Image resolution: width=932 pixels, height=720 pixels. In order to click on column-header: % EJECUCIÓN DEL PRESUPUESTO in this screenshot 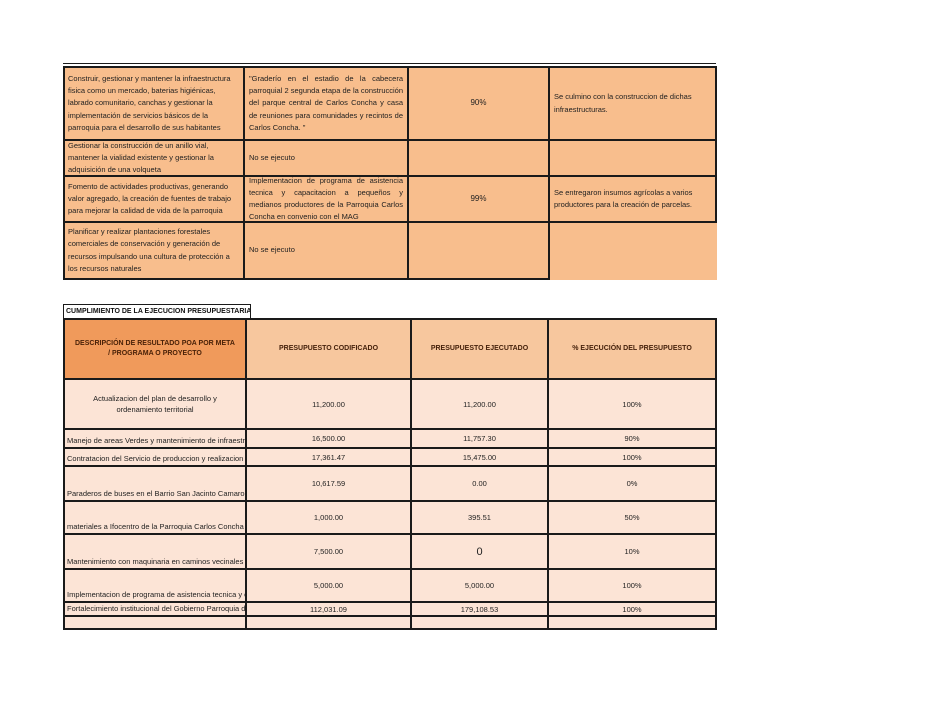, I will do `click(633, 350)`.